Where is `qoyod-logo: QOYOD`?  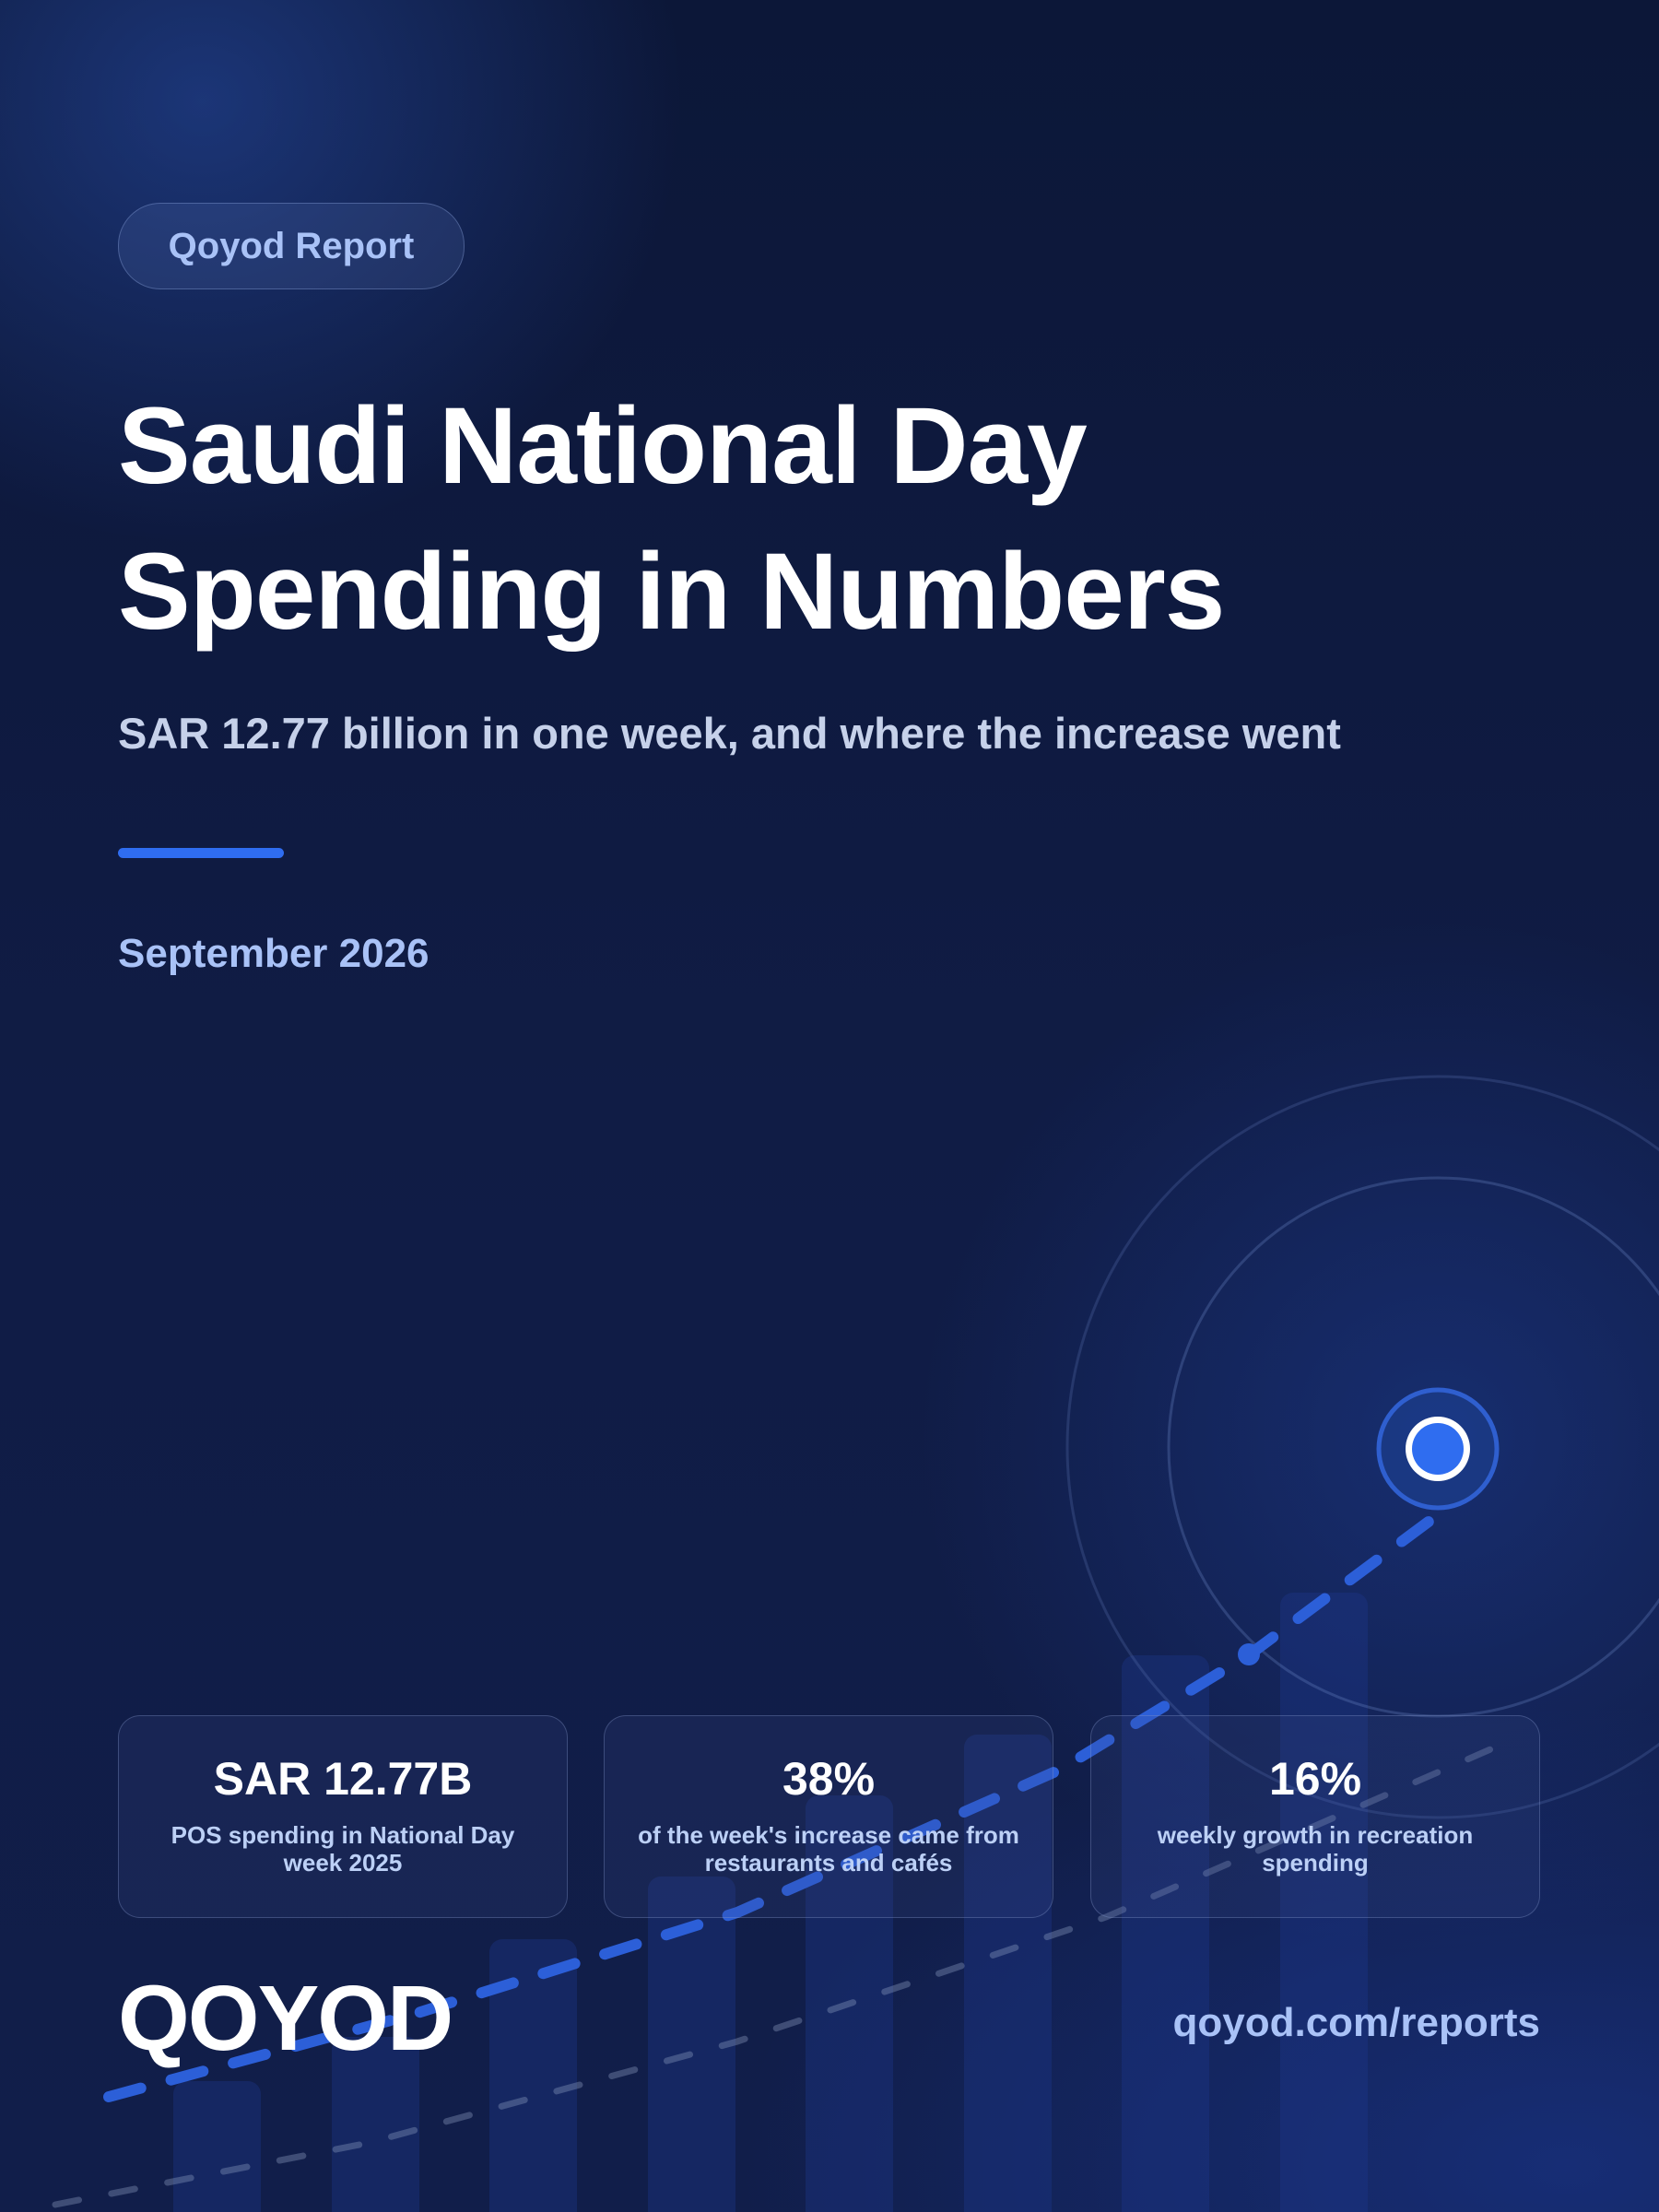
qoyod-logo: QOYOD is located at coordinates (285, 2018).